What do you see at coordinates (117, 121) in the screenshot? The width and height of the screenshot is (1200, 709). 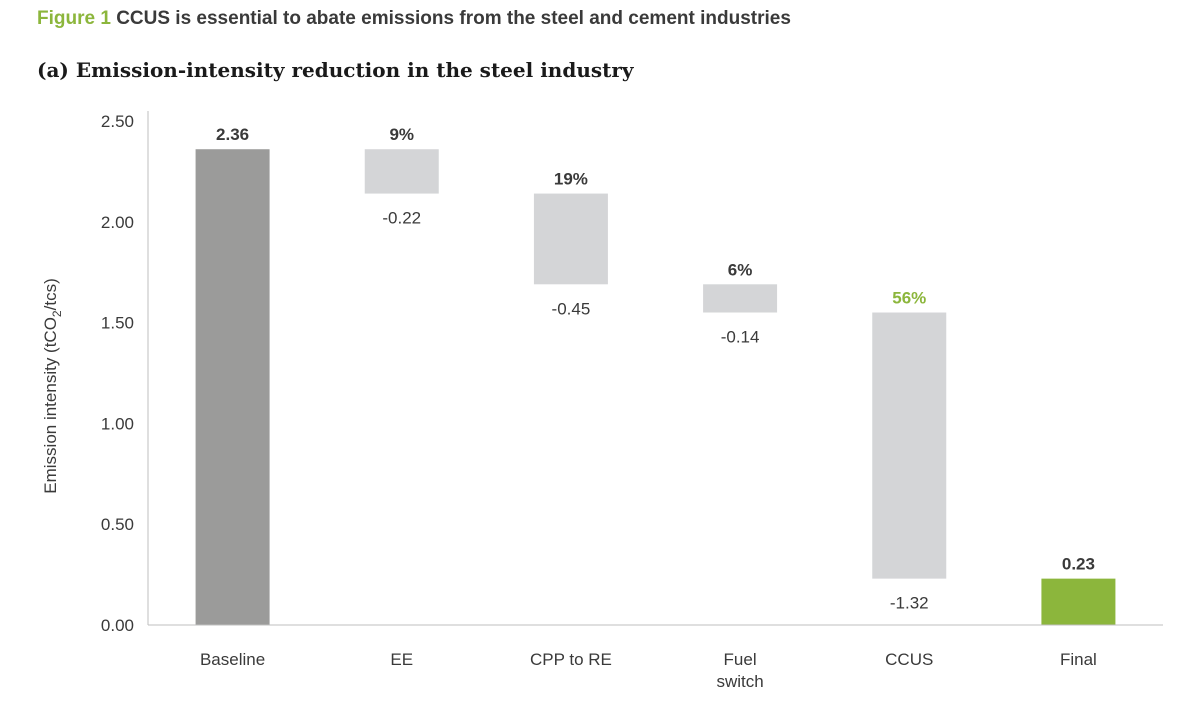 I see `y-tick-label: 2.50` at bounding box center [117, 121].